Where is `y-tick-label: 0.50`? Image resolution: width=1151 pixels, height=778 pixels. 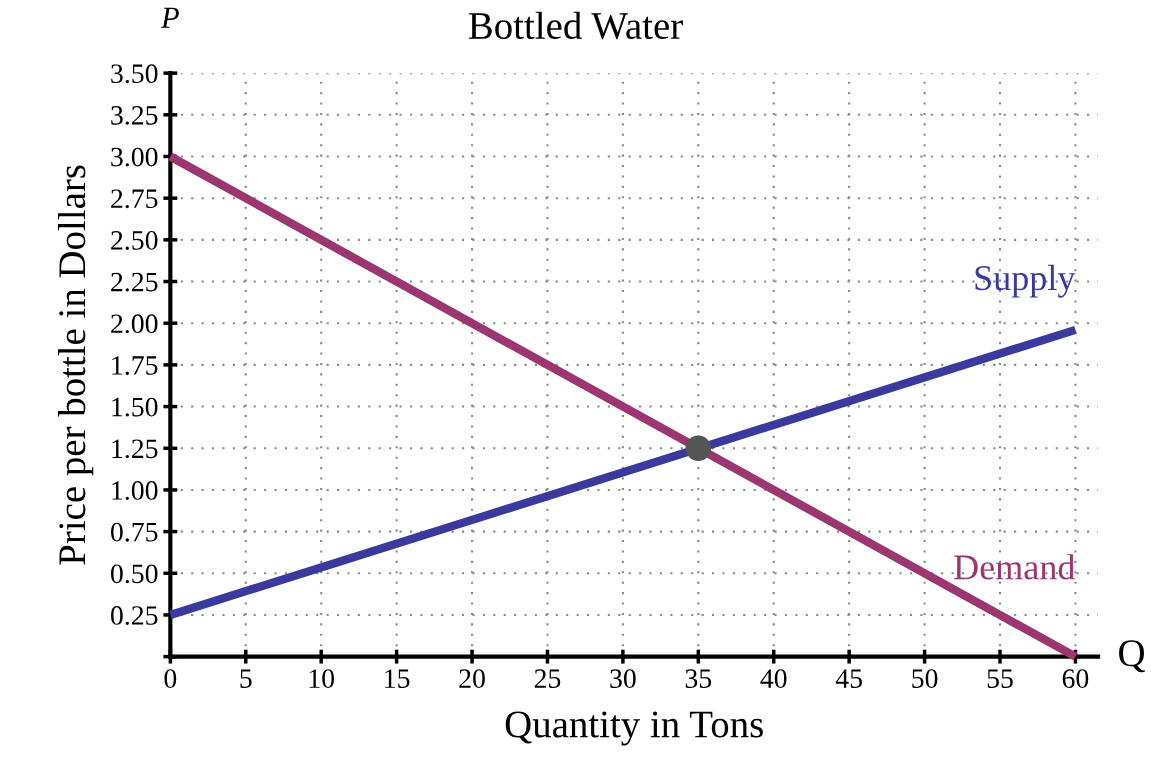
y-tick-label: 0.50 is located at coordinates (134, 574).